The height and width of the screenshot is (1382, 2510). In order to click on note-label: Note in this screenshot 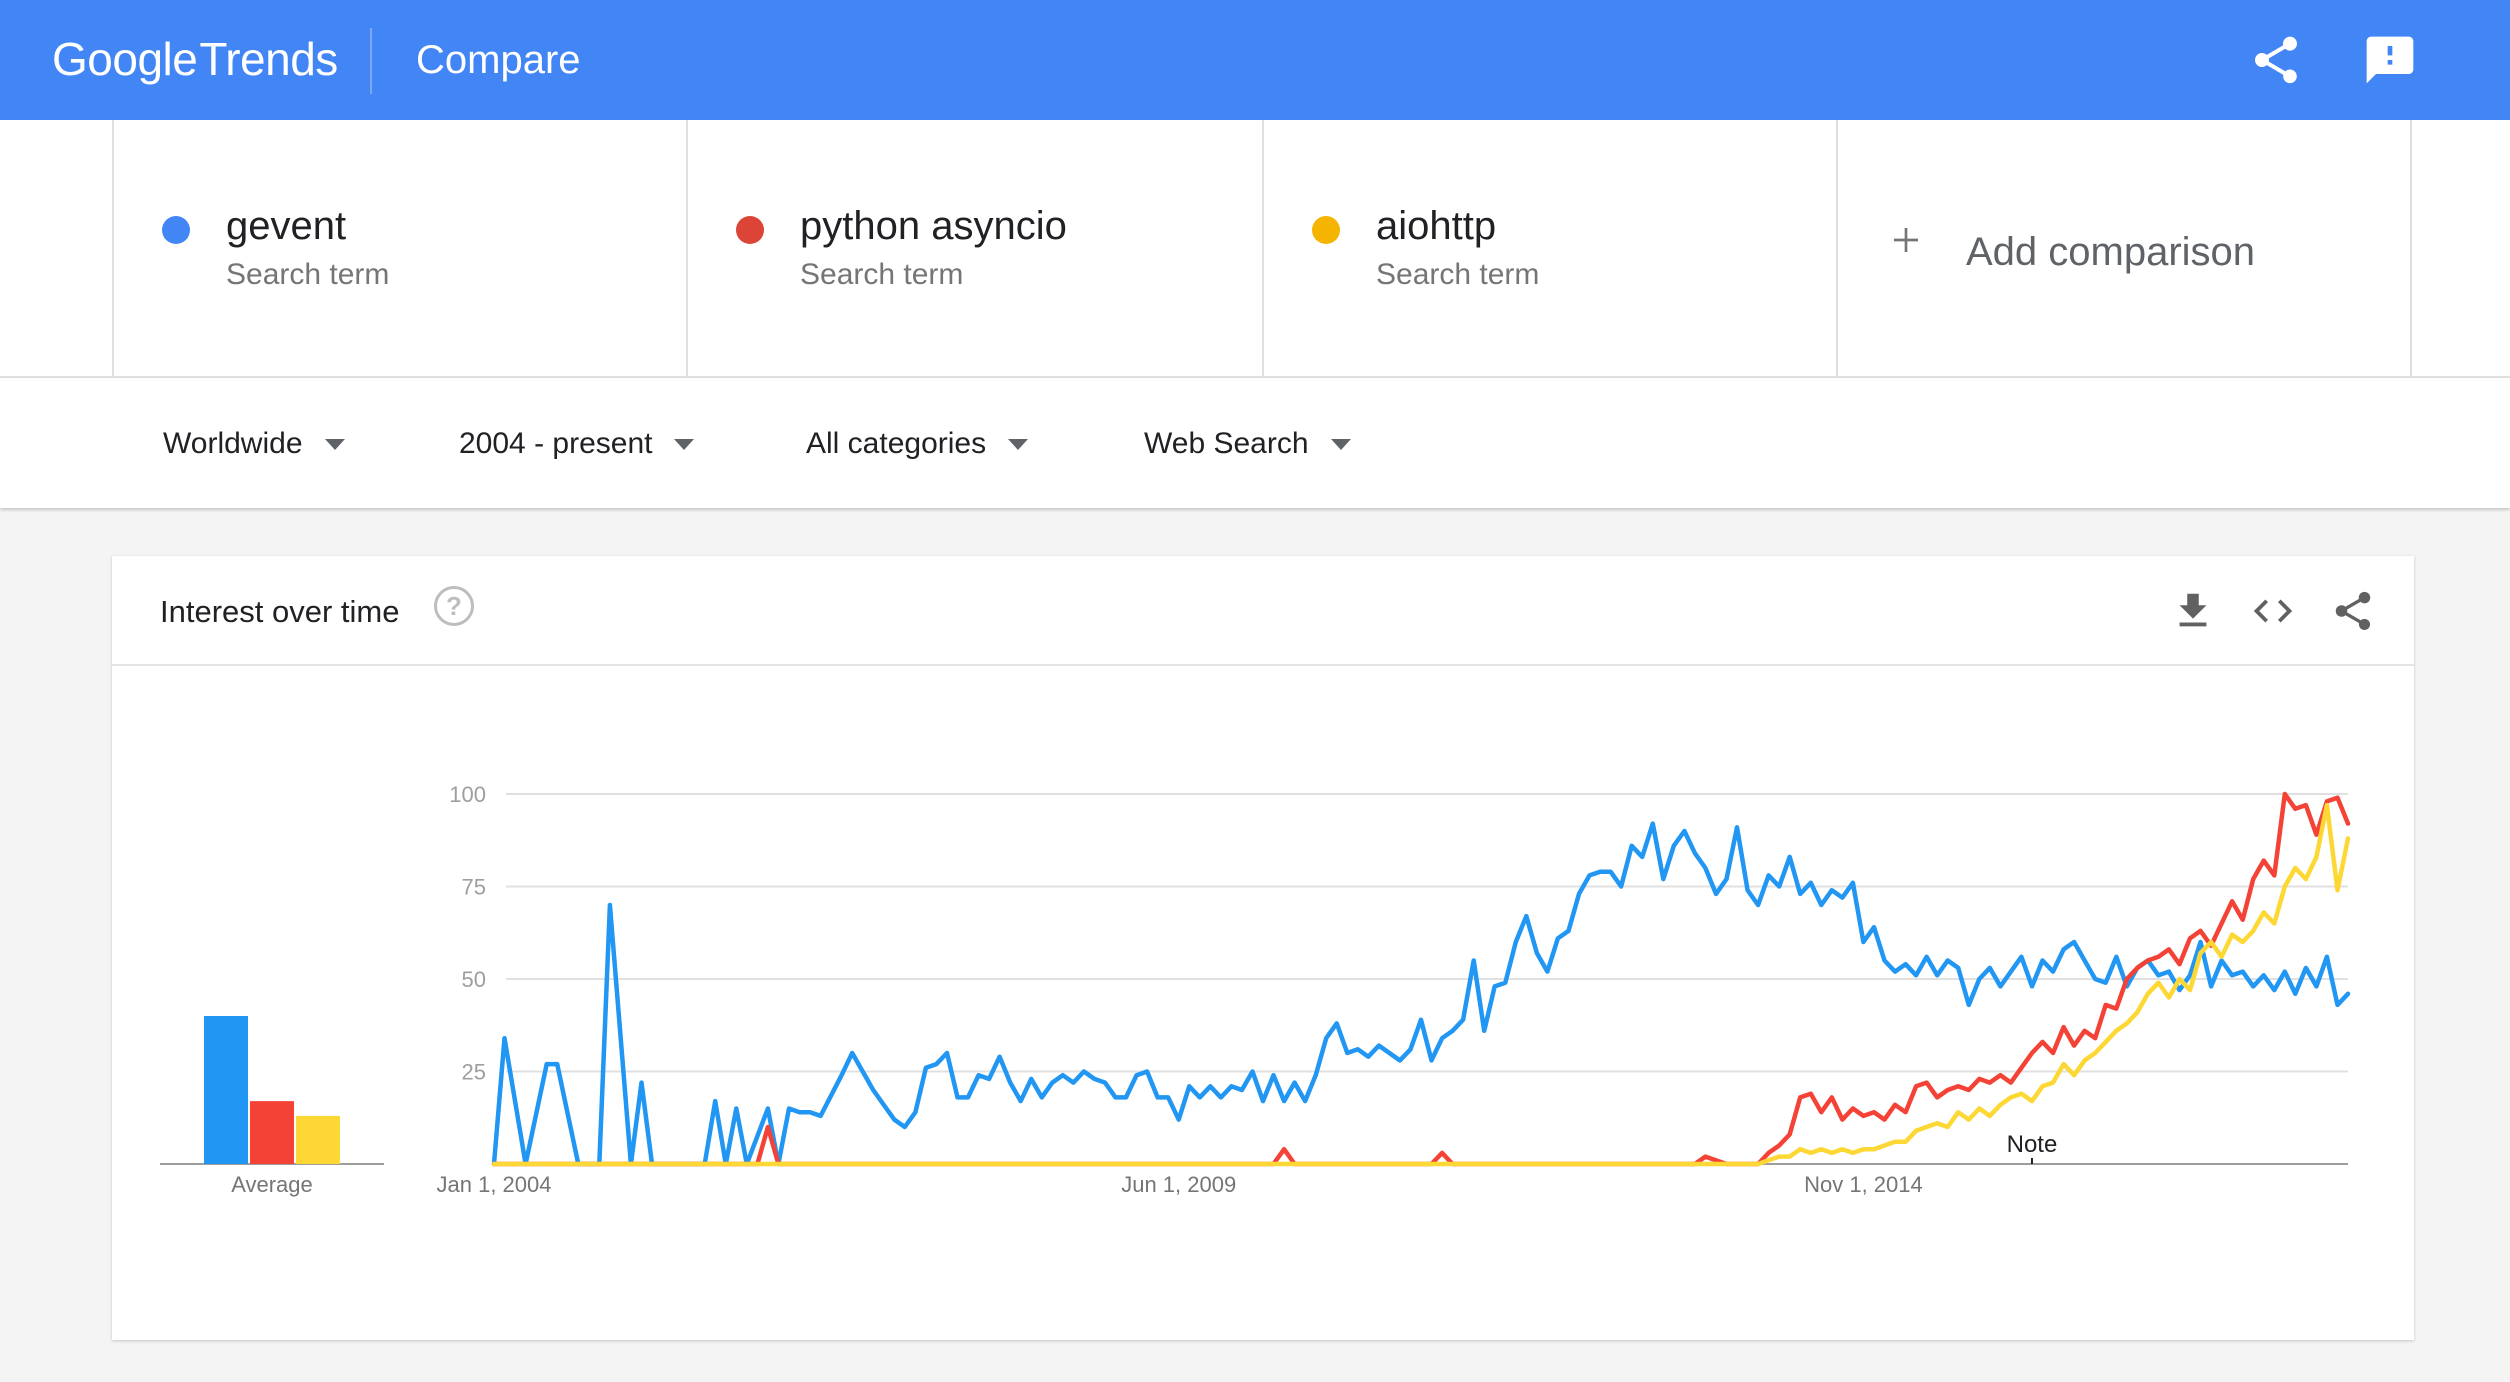, I will do `click(2032, 1144)`.